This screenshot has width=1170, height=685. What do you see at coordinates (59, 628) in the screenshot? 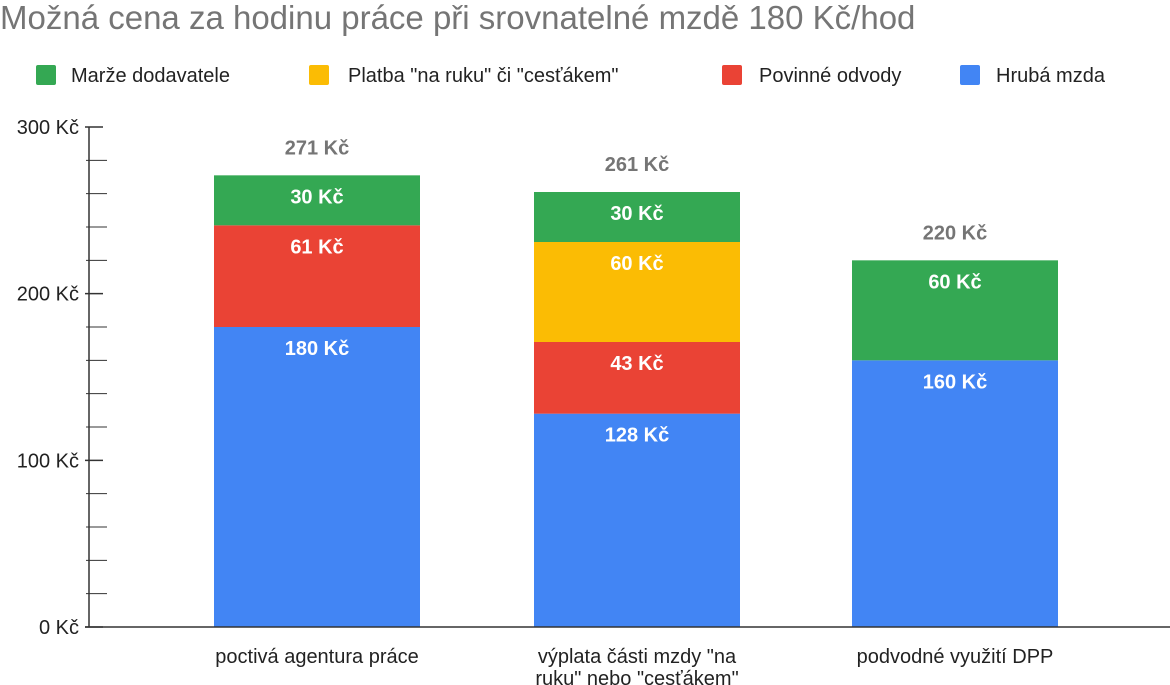
I see `y-tick-label: 0 Kč` at bounding box center [59, 628].